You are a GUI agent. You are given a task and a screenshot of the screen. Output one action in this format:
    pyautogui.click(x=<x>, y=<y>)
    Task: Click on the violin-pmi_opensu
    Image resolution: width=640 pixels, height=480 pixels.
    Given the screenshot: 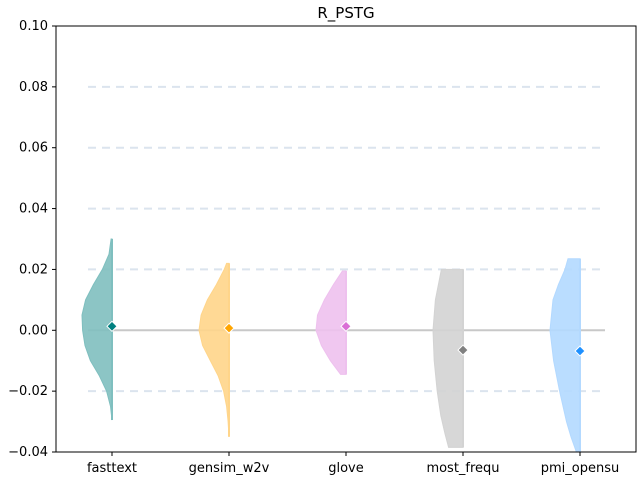 What is the action you would take?
    pyautogui.click(x=565, y=355)
    